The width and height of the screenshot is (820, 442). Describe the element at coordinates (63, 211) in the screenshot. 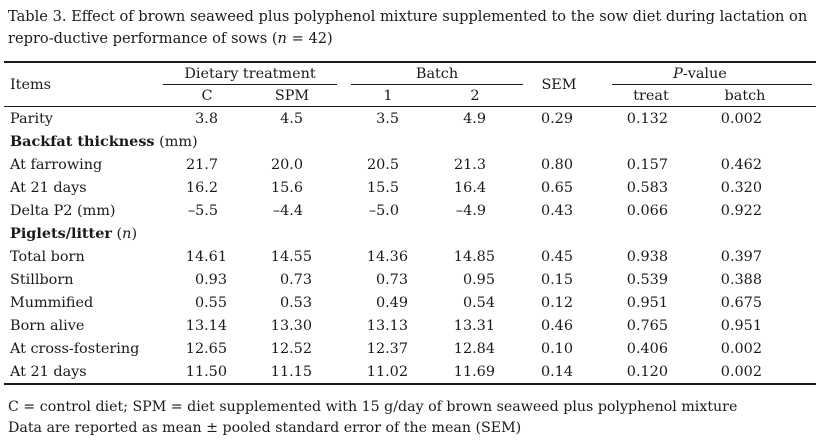

I see `row-label: Delta P2 (mm)` at that location.